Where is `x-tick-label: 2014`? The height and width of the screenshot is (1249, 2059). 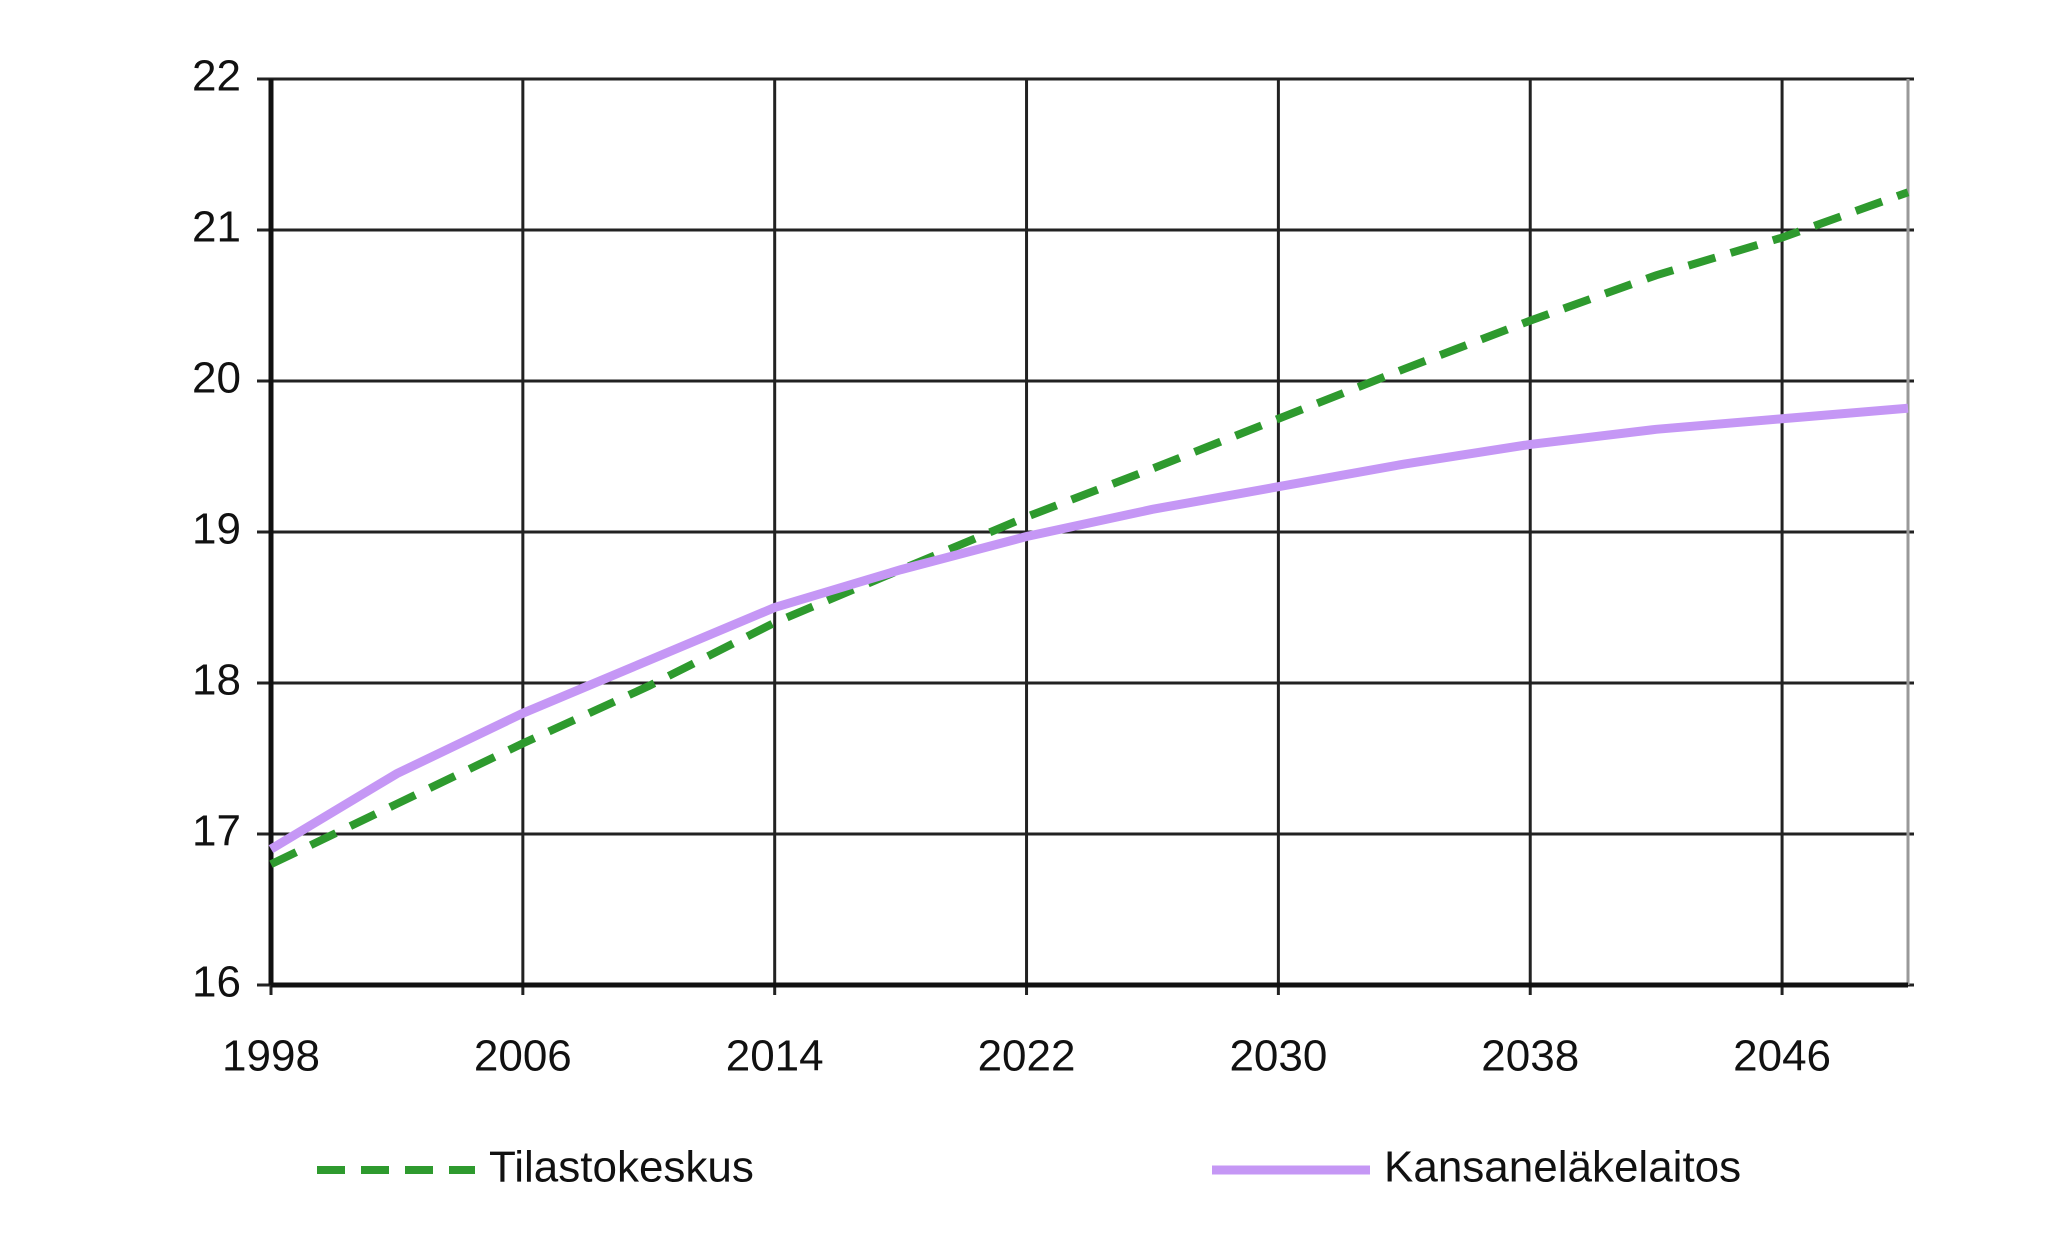
x-tick-label: 2014 is located at coordinates (775, 1056).